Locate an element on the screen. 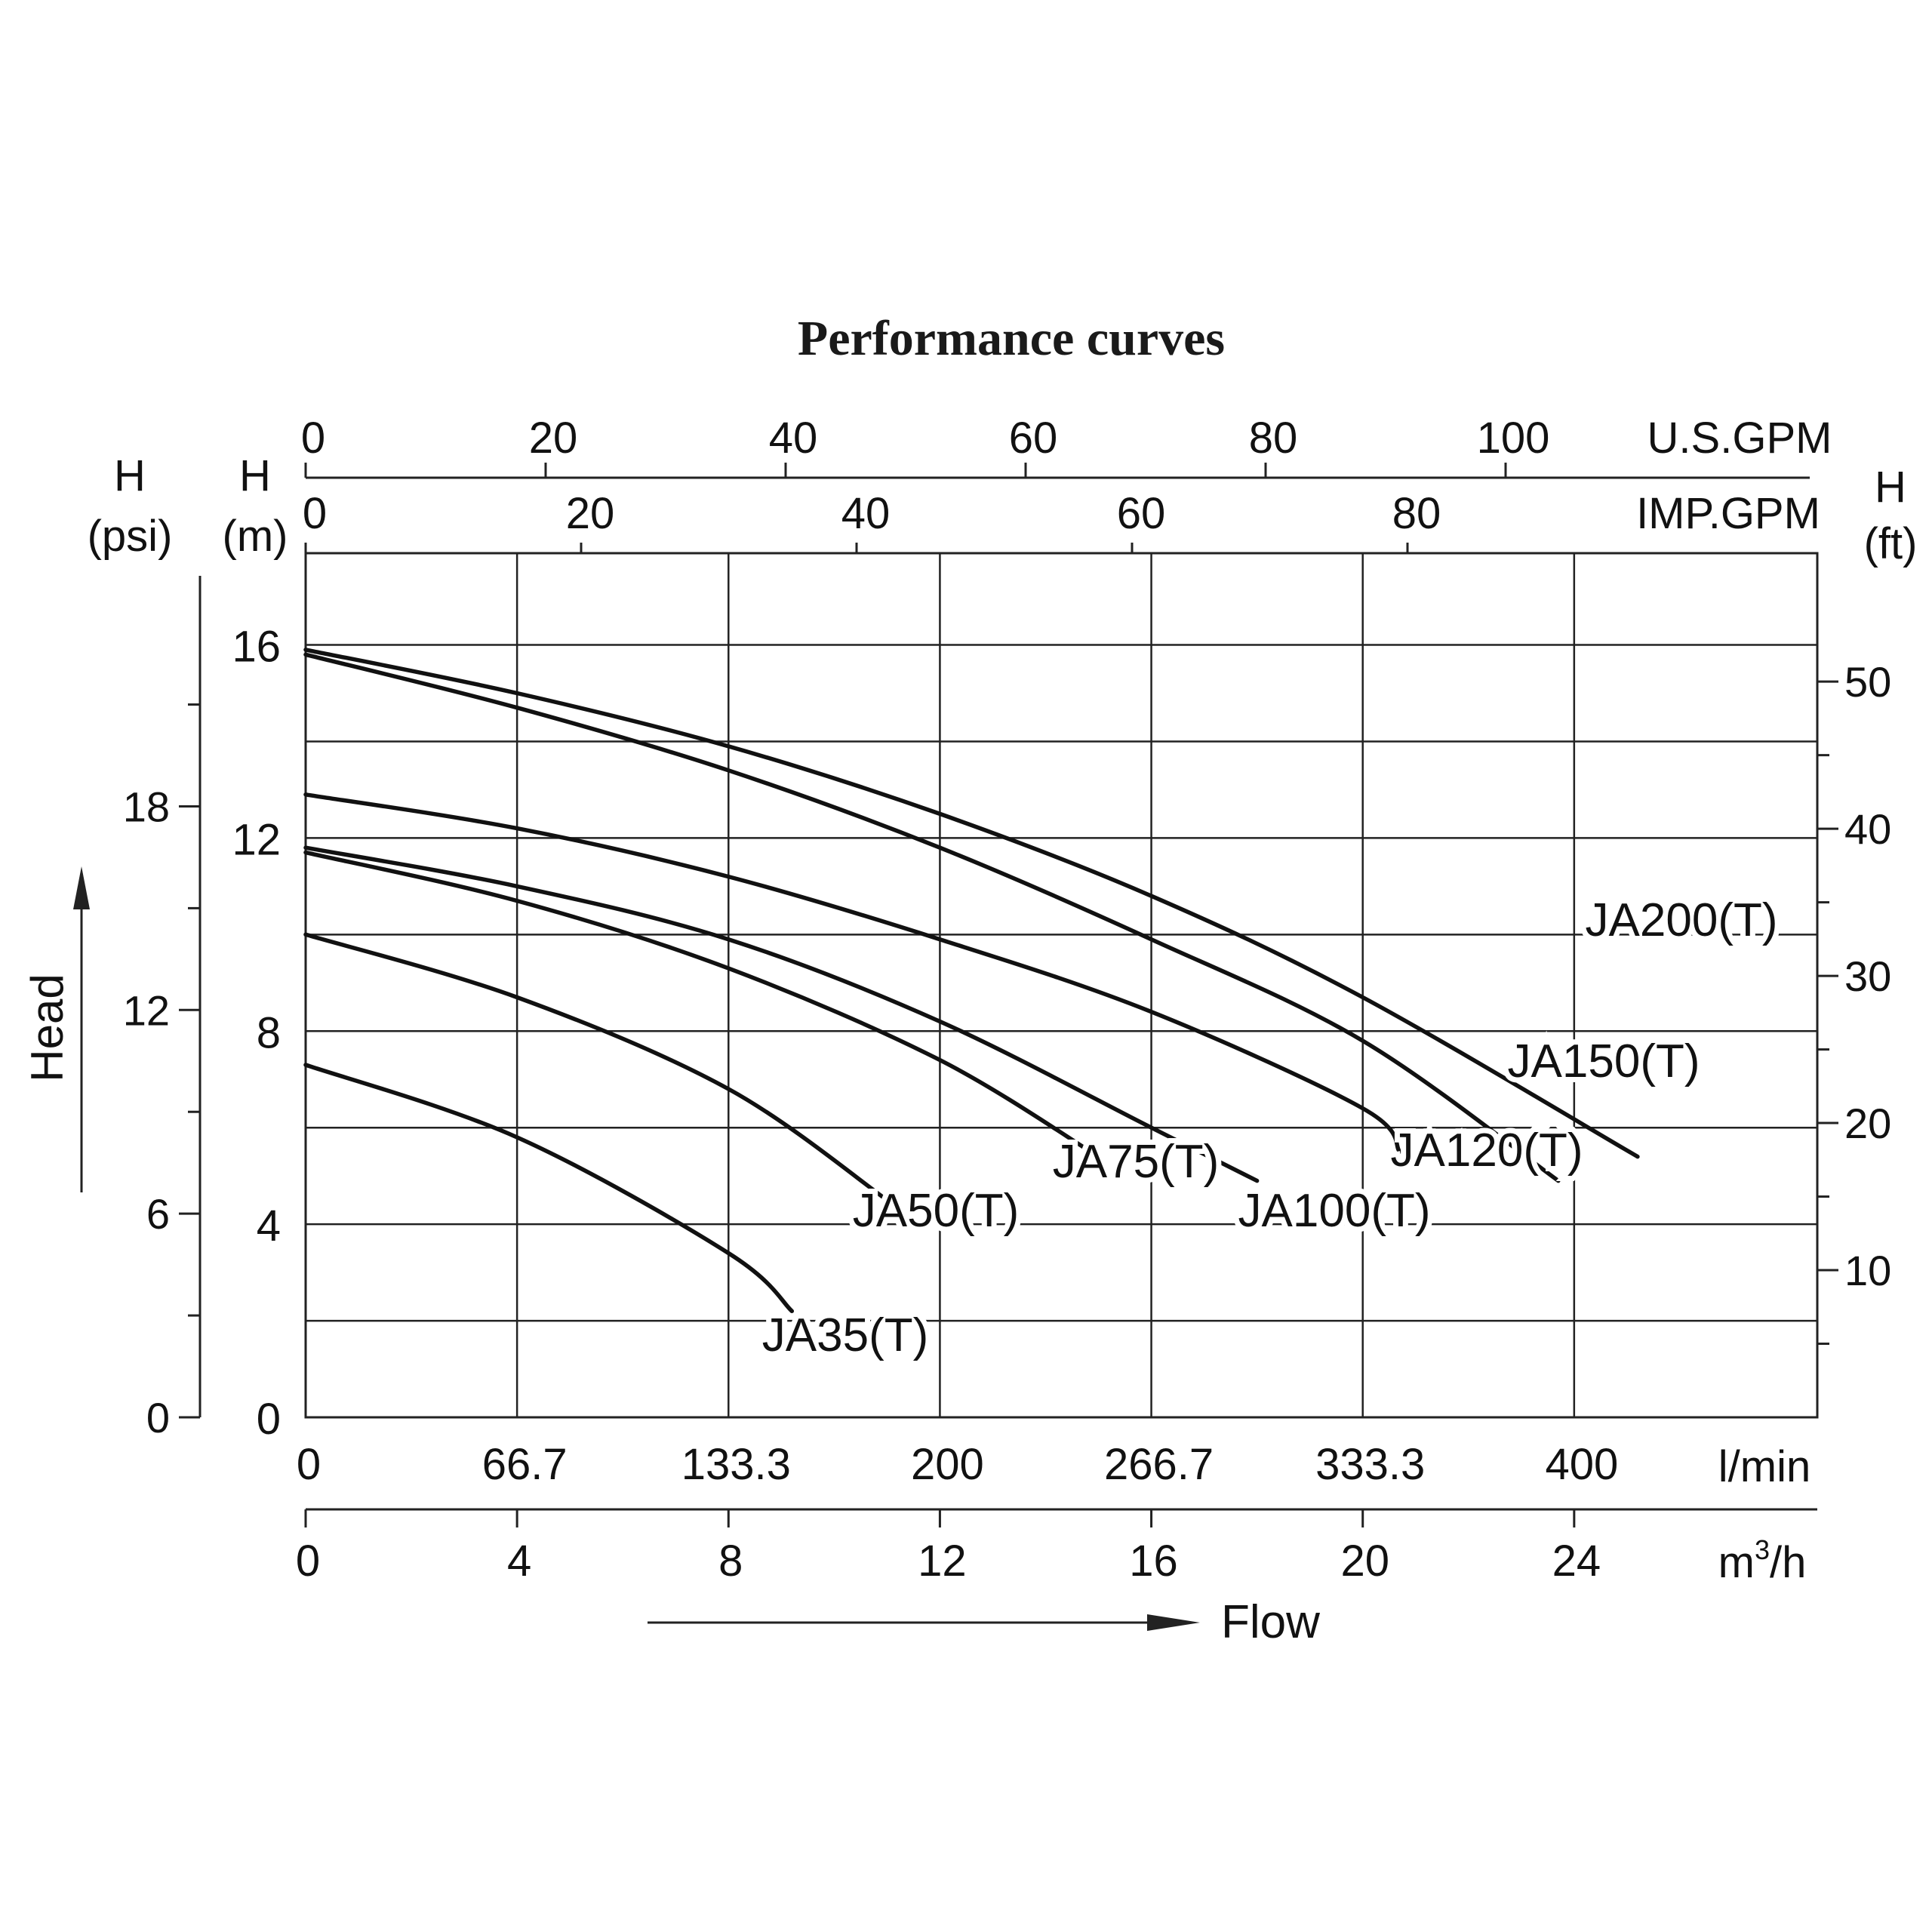 This screenshot has height=1932, width=1932. series-label: JA200(T) is located at coordinates (1682, 920).